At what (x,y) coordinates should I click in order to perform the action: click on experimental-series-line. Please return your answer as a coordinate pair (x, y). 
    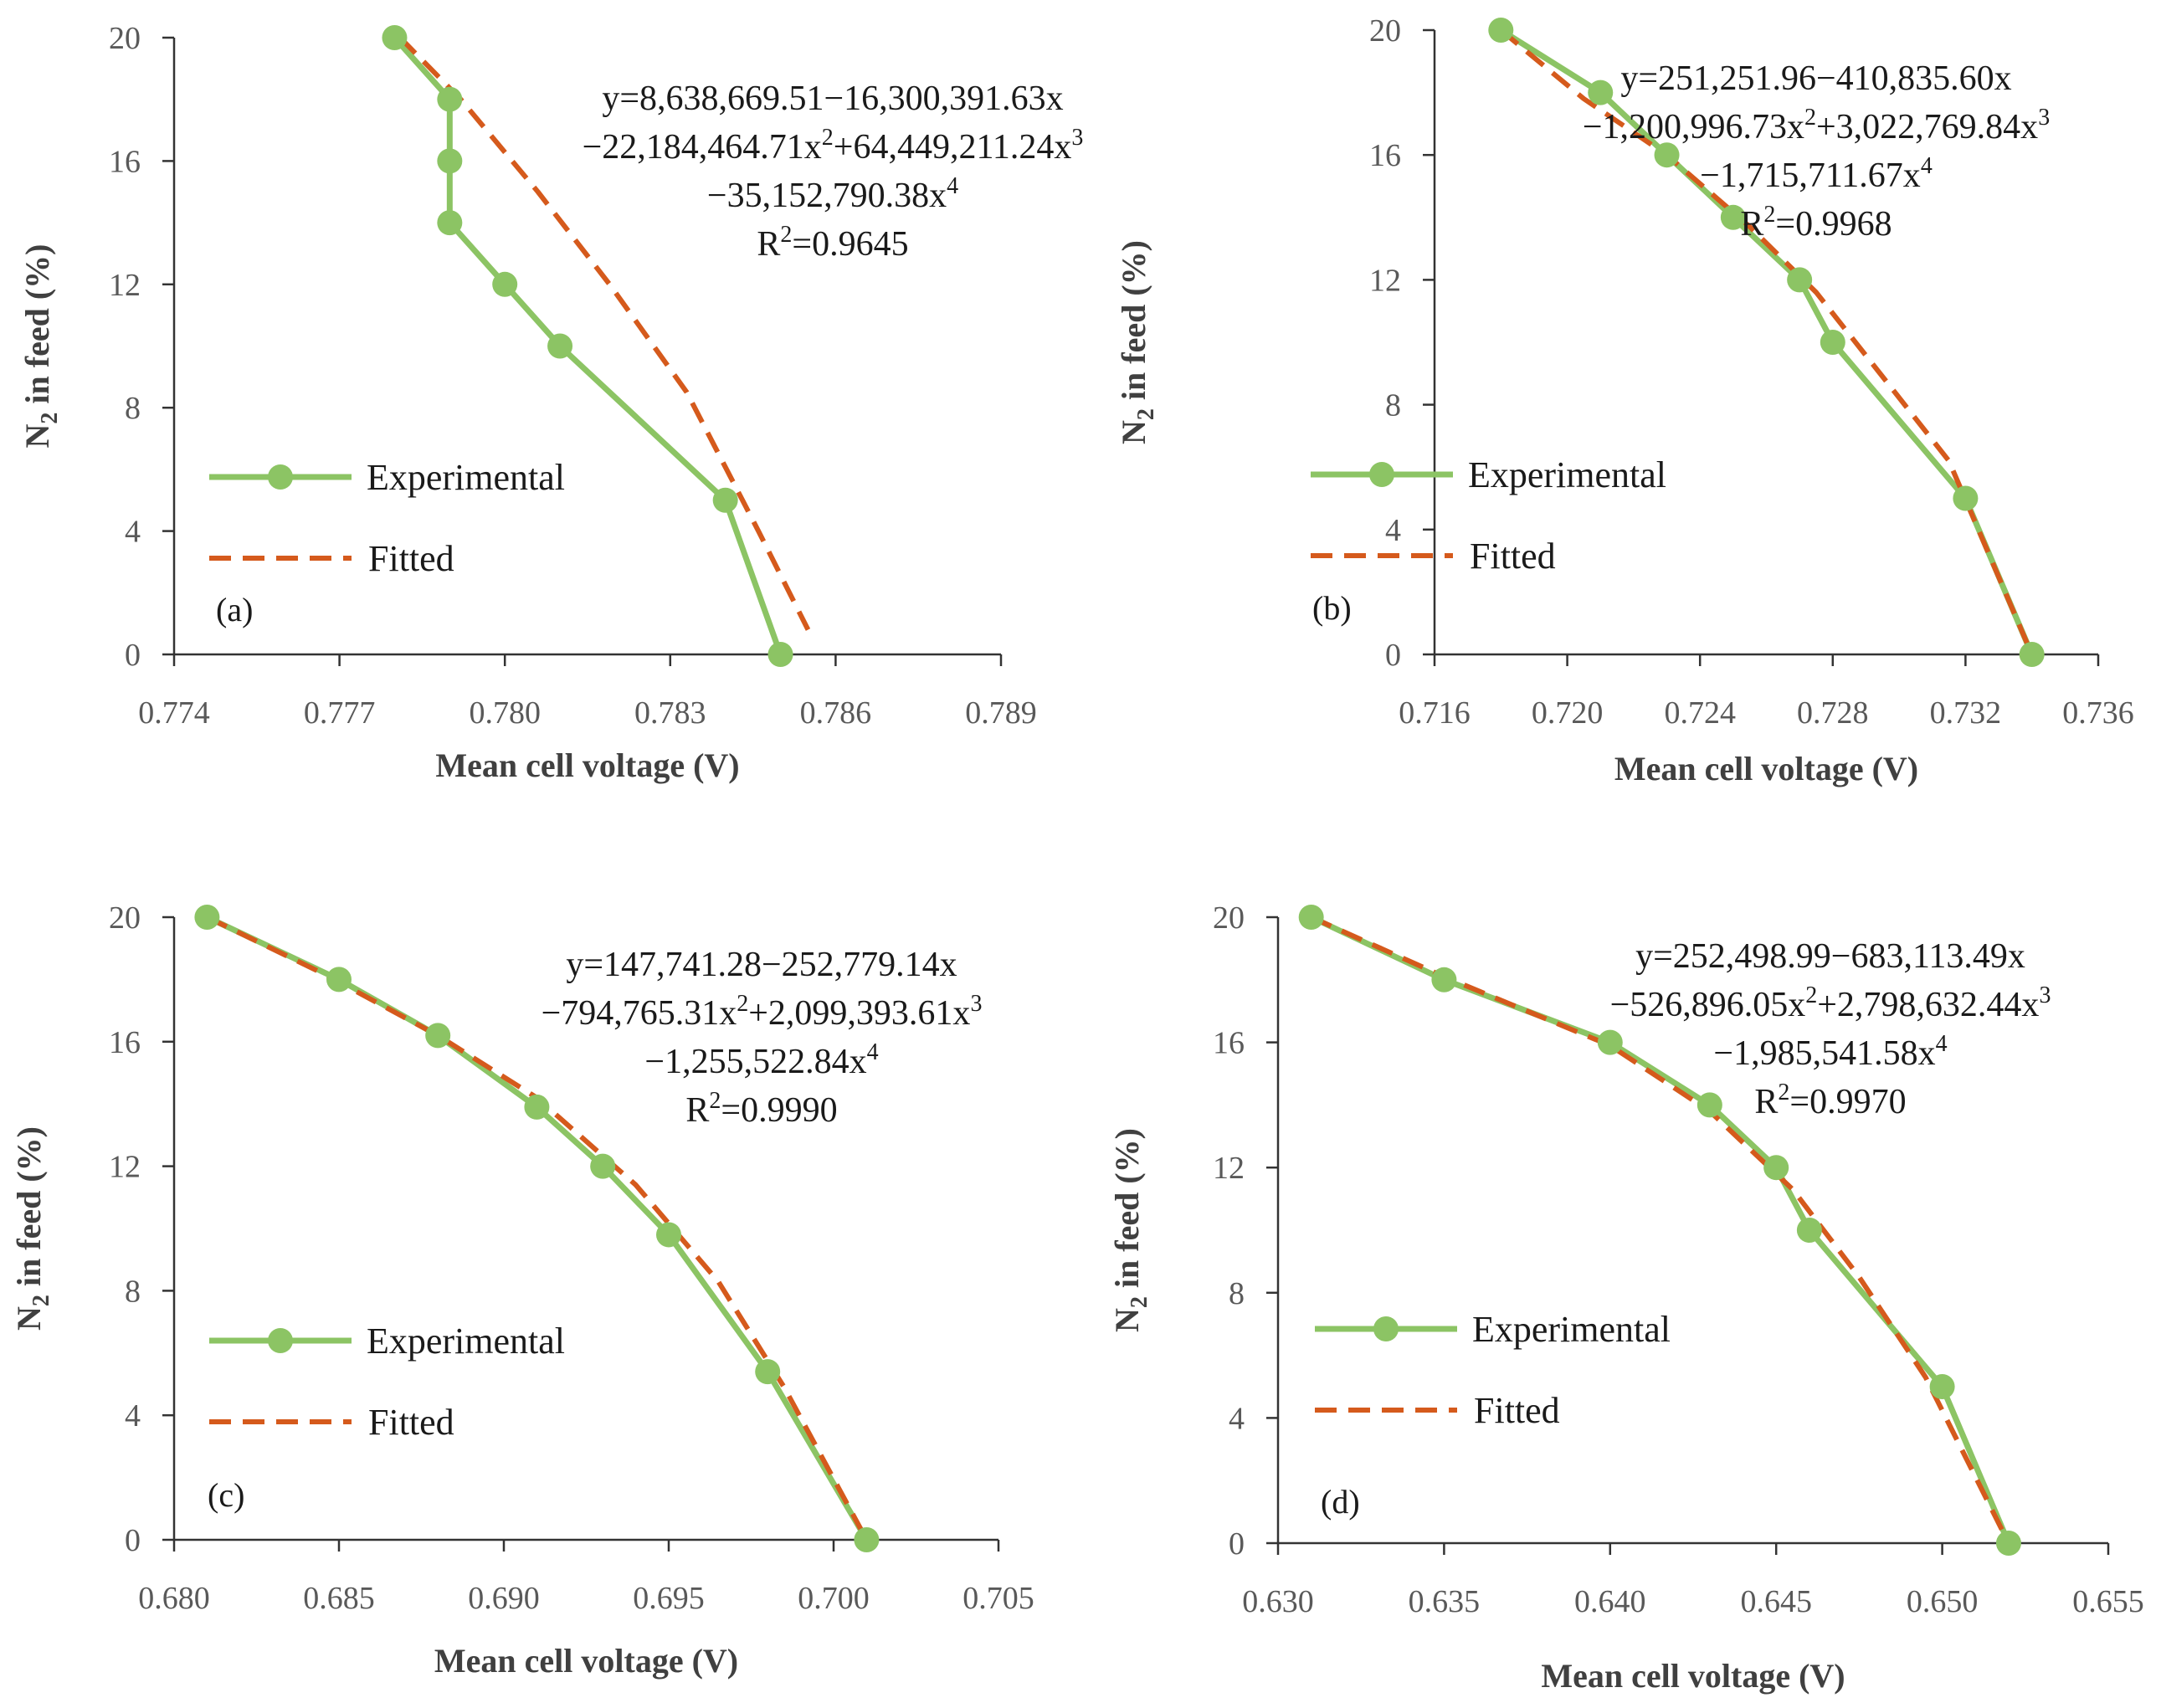
    Looking at the image, I should click on (1767, 342).